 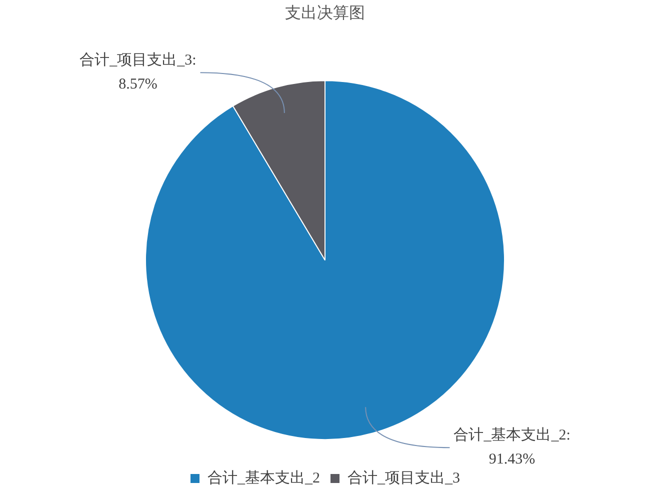 I want to click on chart-title: 支出决算图, so click(x=325, y=13).